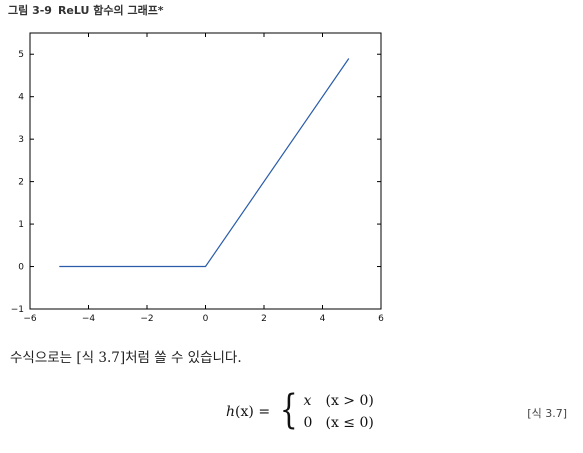 The image size is (583, 453). What do you see at coordinates (21, 268) in the screenshot?
I see `y-tick-label: 0` at bounding box center [21, 268].